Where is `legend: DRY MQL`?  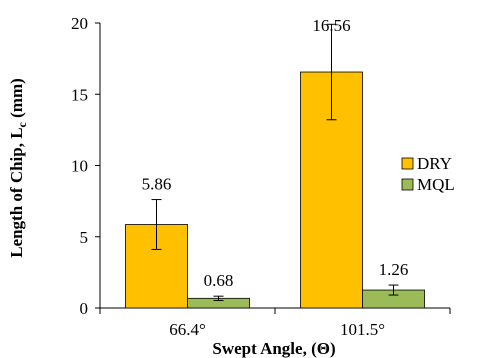
legend: DRY MQL is located at coordinates (428, 174).